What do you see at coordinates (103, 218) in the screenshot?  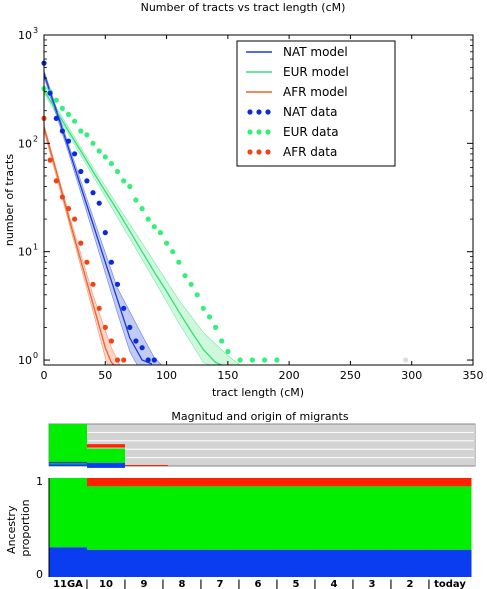 I see `nat-model-band` at bounding box center [103, 218].